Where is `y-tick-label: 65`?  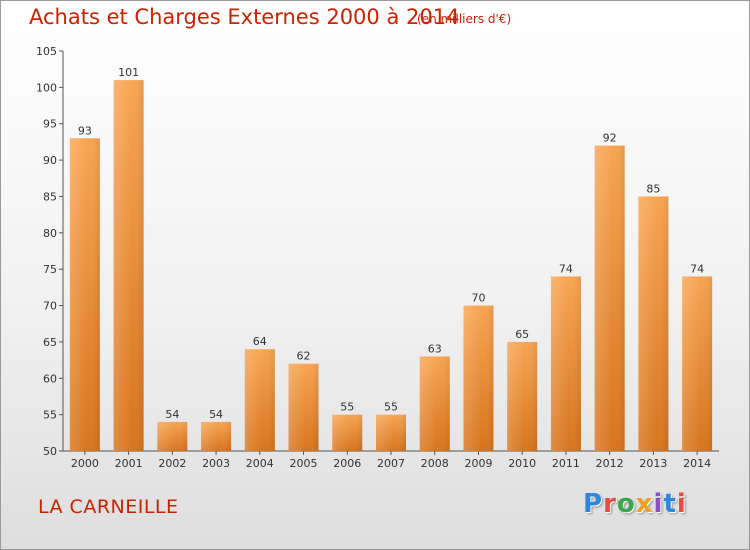
y-tick-label: 65 is located at coordinates (50, 342).